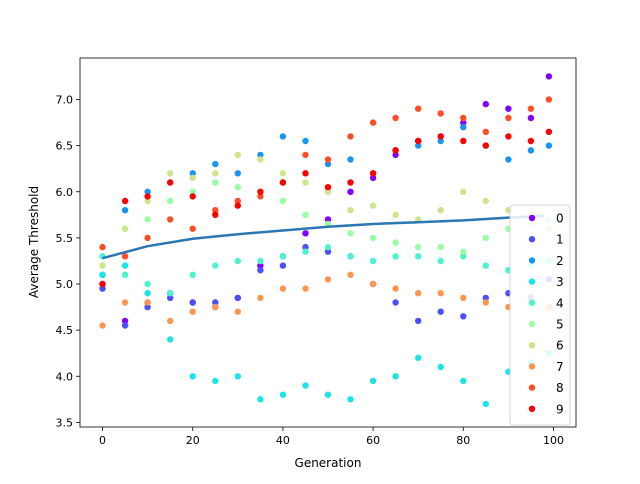  Describe the element at coordinates (193, 440) in the screenshot. I see `x-tick-label: 20` at that location.